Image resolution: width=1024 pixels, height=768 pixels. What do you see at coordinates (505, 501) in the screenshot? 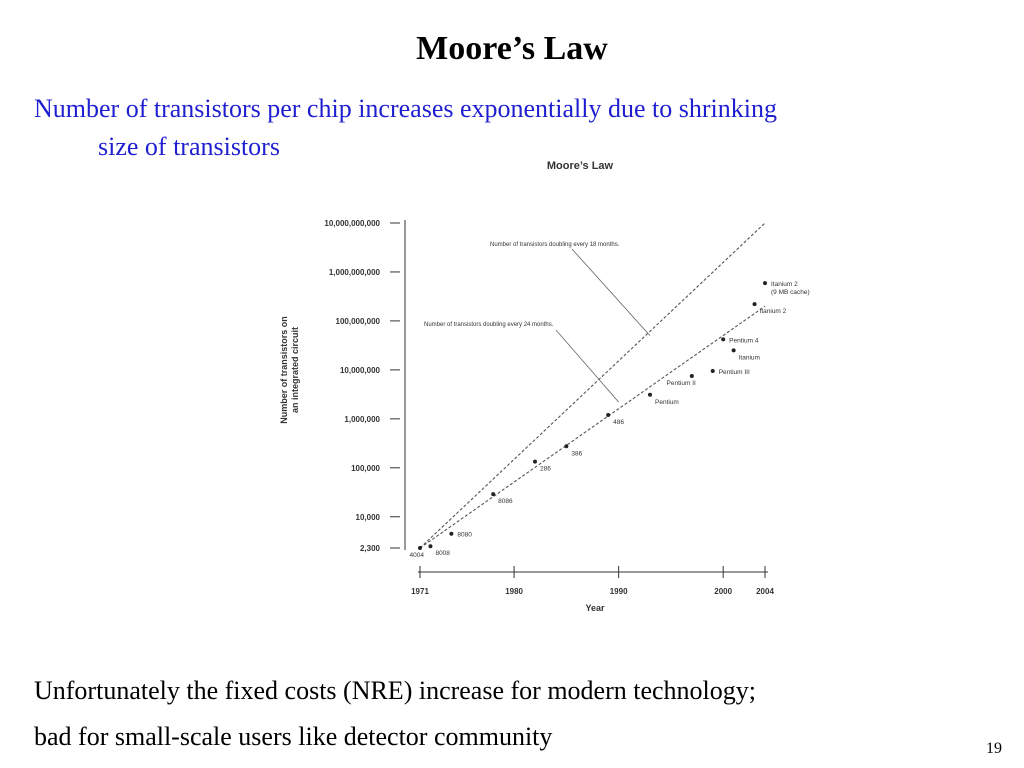
I see `data-point-label: 8086` at bounding box center [505, 501].